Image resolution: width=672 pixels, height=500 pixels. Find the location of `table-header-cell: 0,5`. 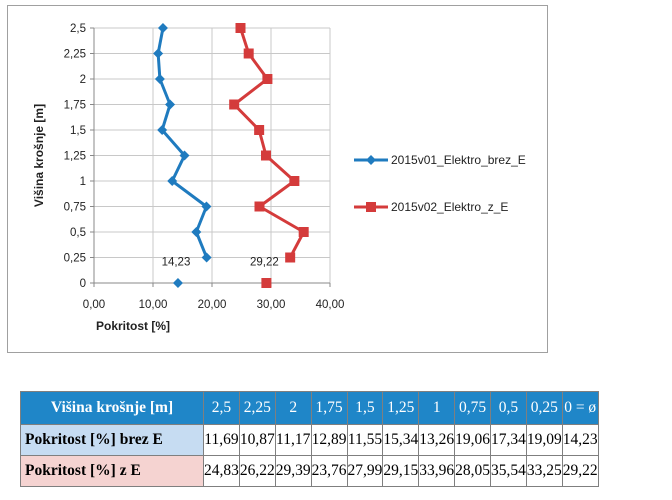

table-header-cell: 0,5 is located at coordinates (508, 408).